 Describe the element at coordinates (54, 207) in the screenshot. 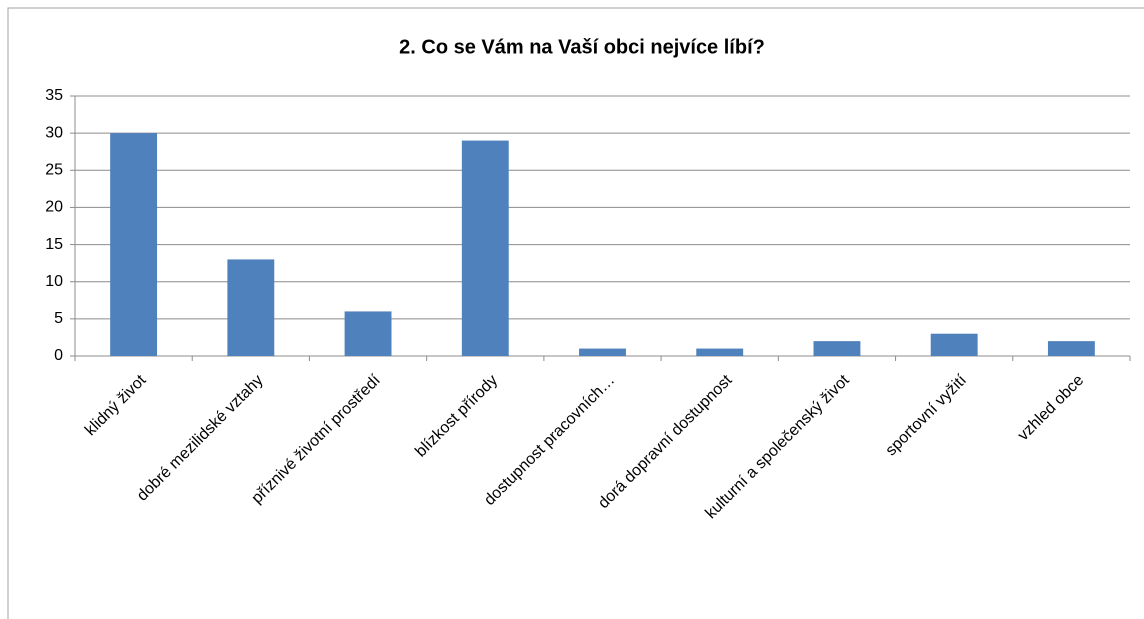

I see `y-tick-label: 20` at that location.